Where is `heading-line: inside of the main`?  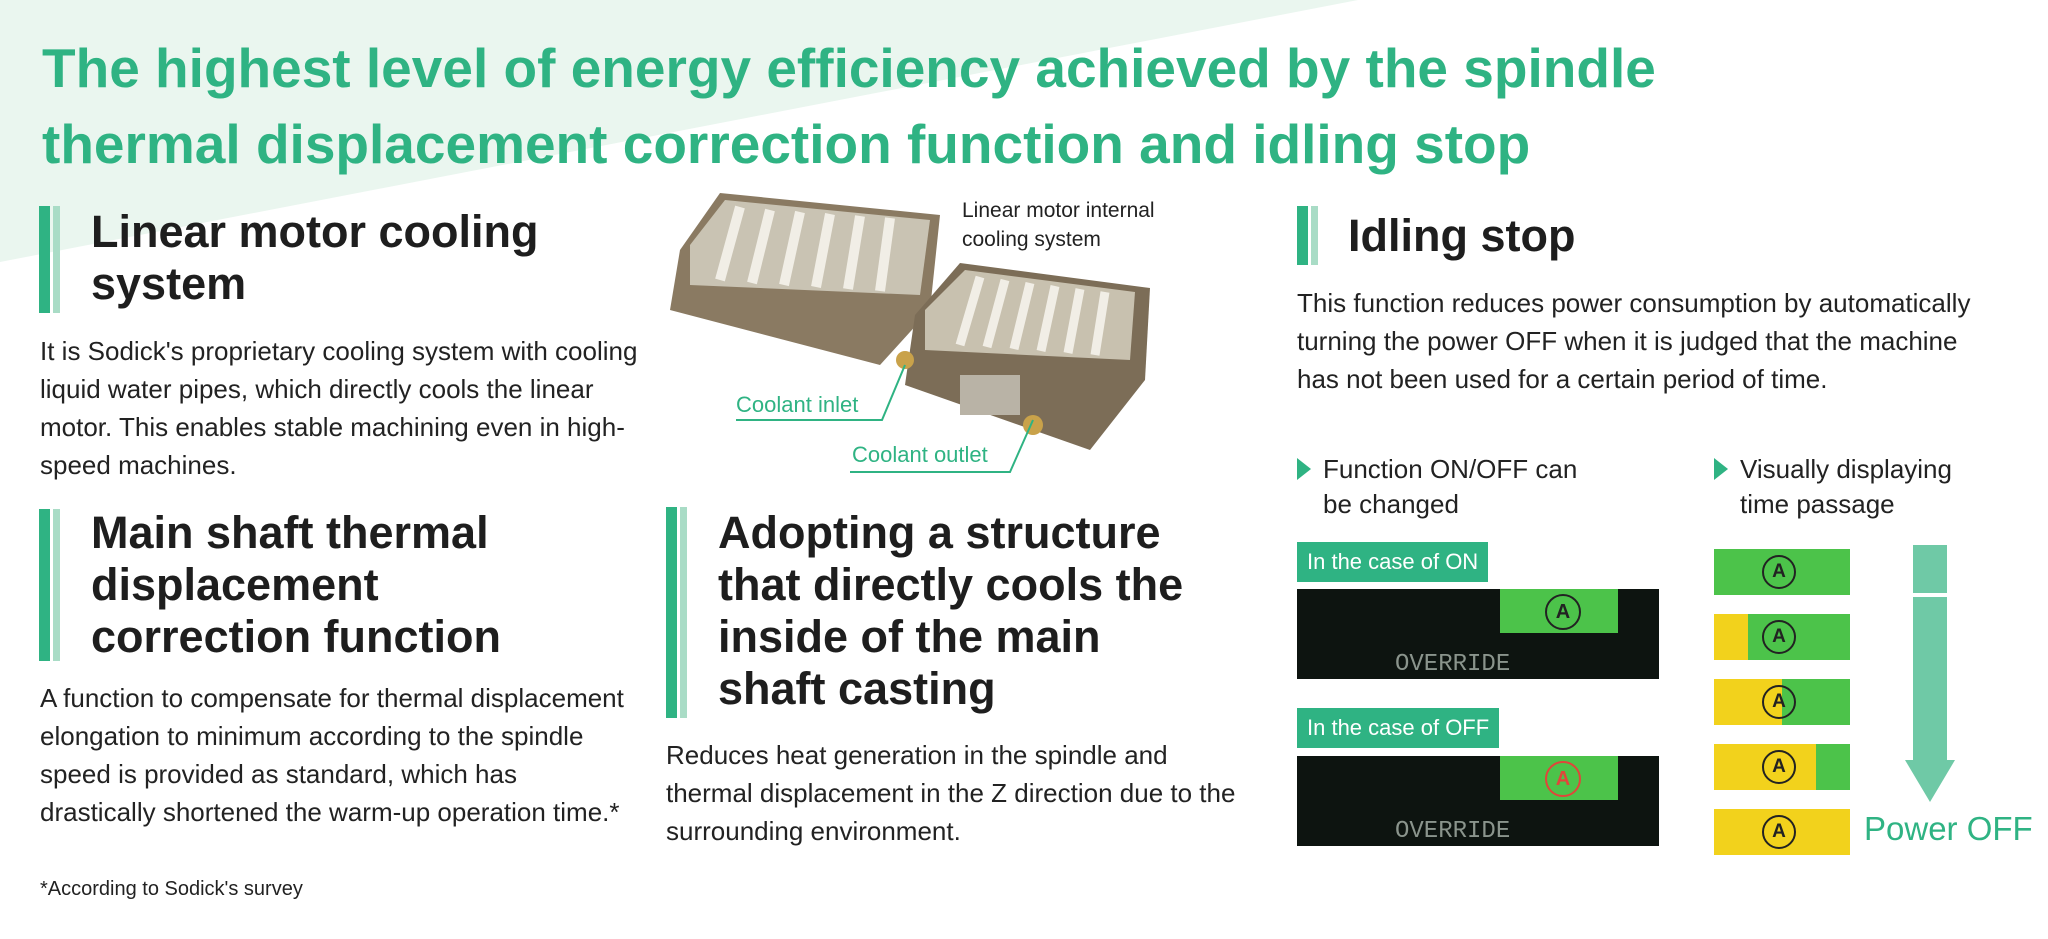 heading-line: inside of the main is located at coordinates (909, 636).